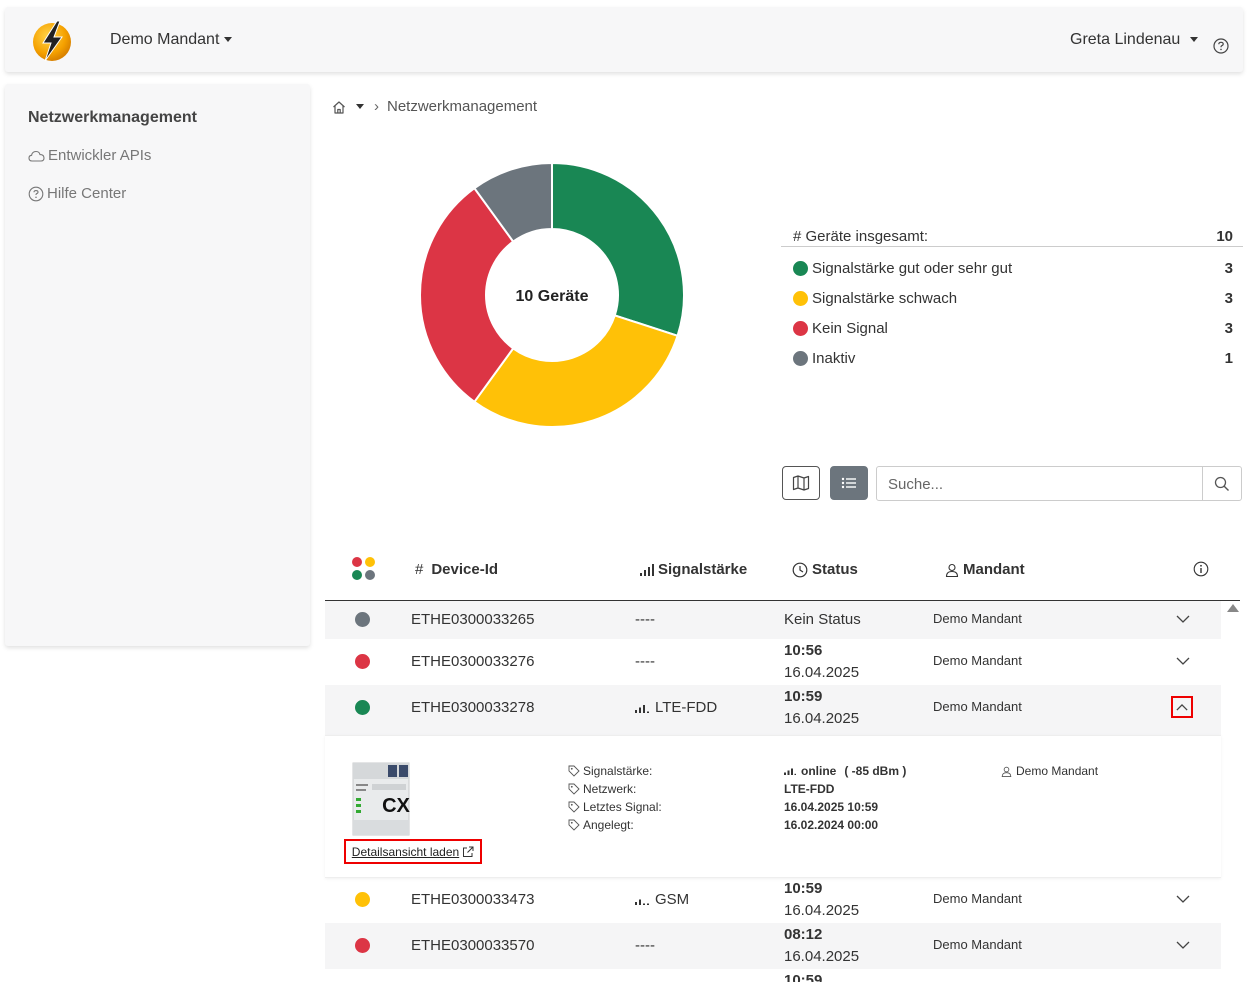  I want to click on column-header-tenant: Mandant, so click(985, 569).